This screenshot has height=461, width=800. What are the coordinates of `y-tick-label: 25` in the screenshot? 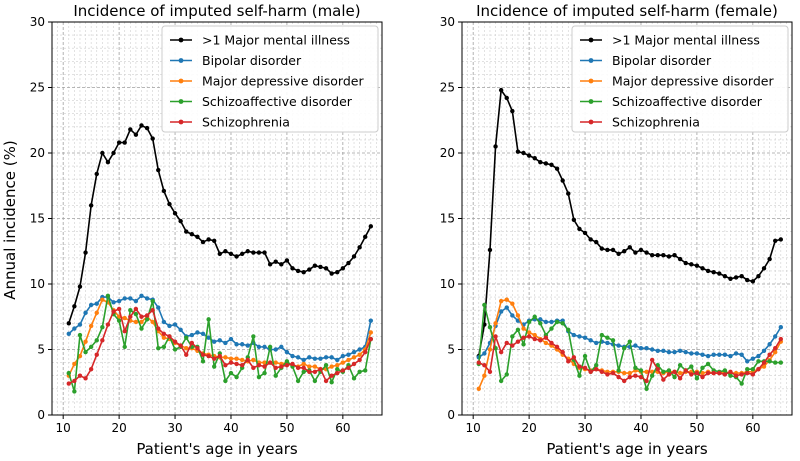 It's located at (447, 88).